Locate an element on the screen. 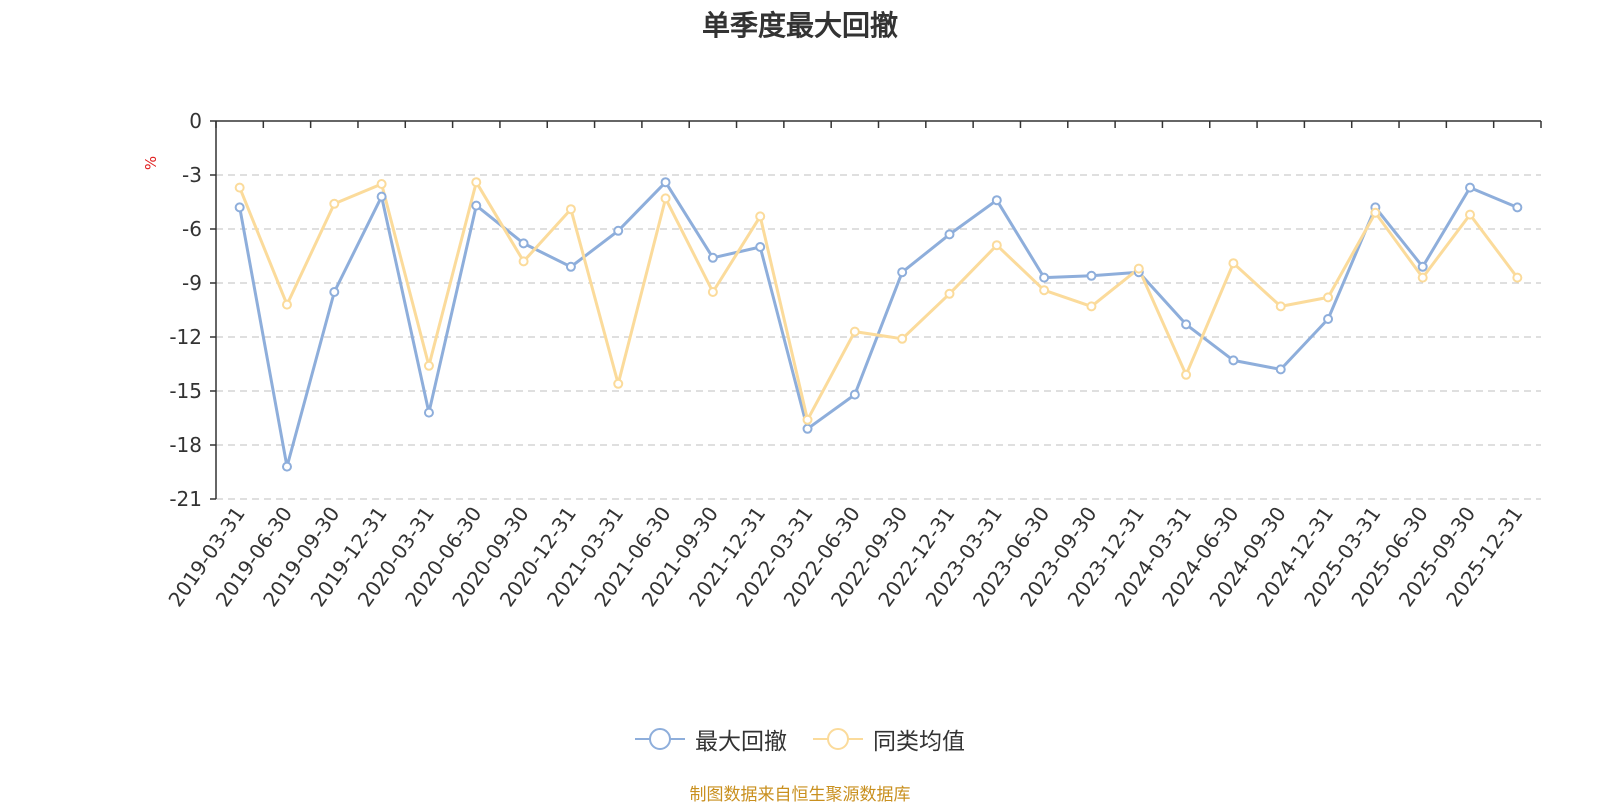  legend-label-peer-average: 同类均值 is located at coordinates (919, 742).